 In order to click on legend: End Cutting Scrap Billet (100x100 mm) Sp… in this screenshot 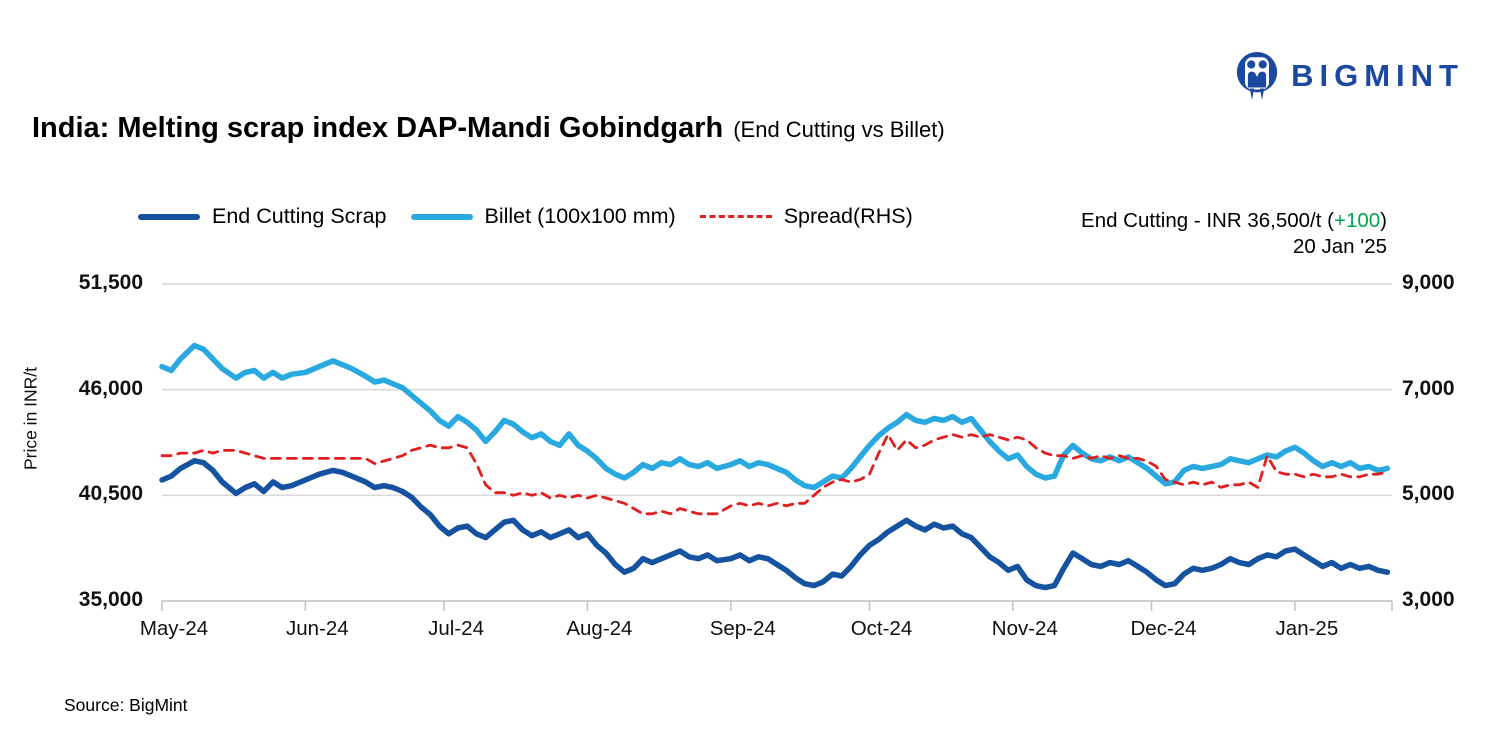, I will do `click(525, 216)`.